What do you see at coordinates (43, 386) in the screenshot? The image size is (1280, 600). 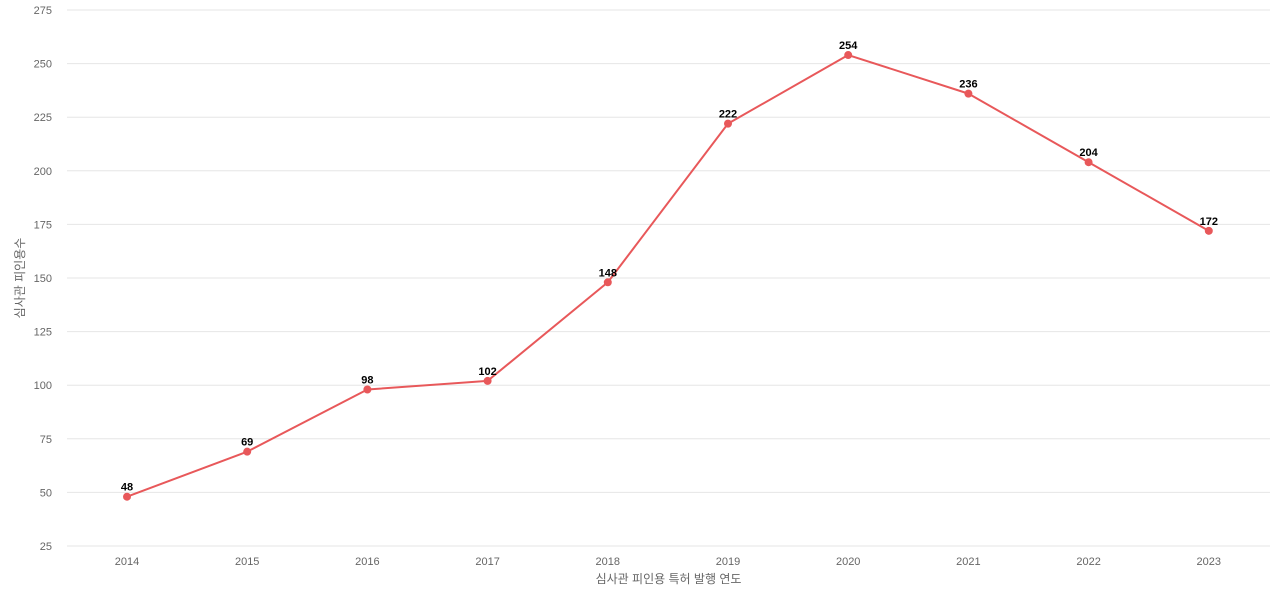 I see `y-tick-label: 100` at bounding box center [43, 386].